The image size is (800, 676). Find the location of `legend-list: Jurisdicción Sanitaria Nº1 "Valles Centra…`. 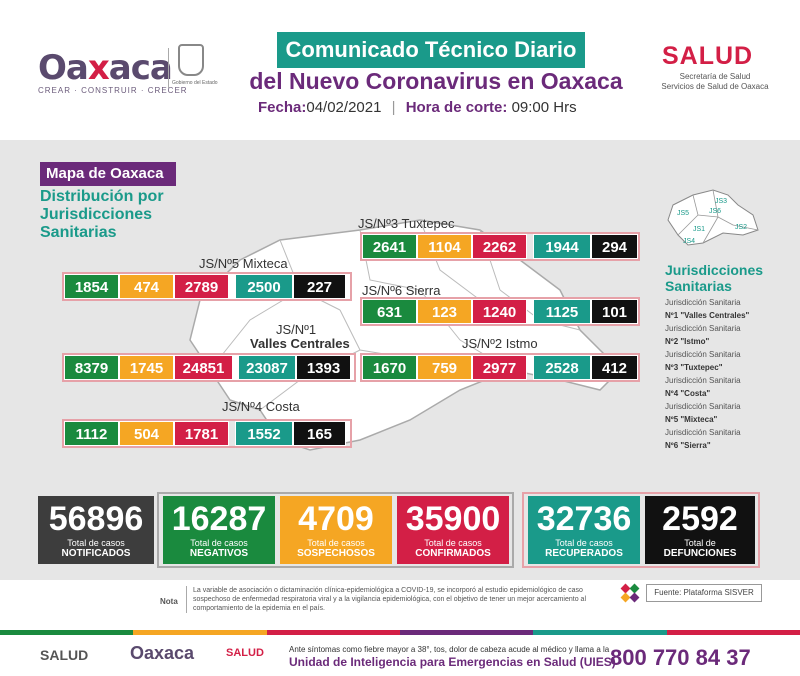

legend-list: Jurisdicción Sanitaria Nº1 "Valles Centra… is located at coordinates (707, 376).